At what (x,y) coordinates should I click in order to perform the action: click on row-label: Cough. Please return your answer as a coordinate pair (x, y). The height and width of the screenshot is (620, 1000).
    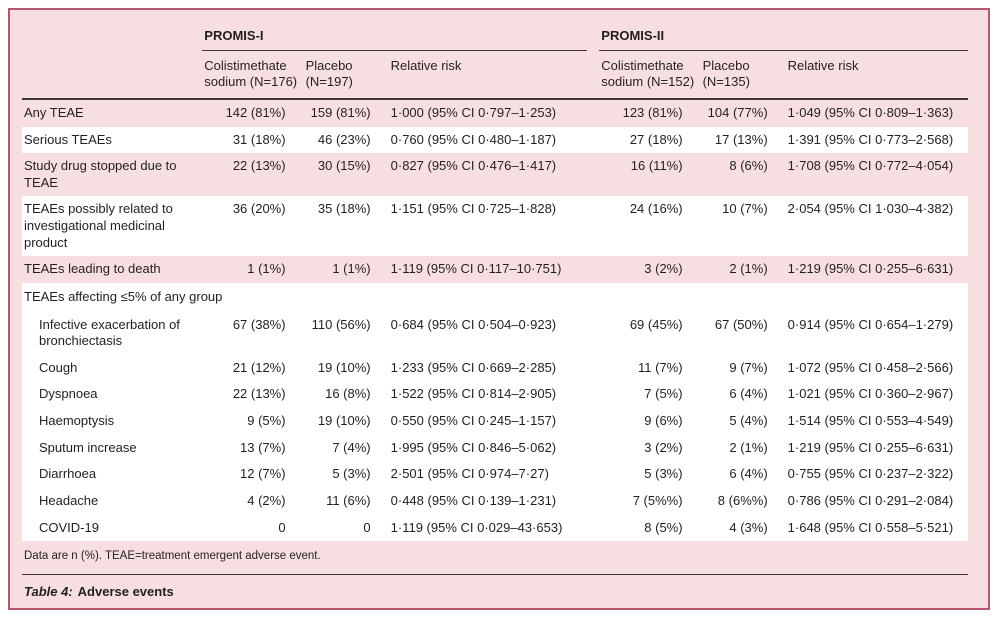
    Looking at the image, I should click on (112, 368).